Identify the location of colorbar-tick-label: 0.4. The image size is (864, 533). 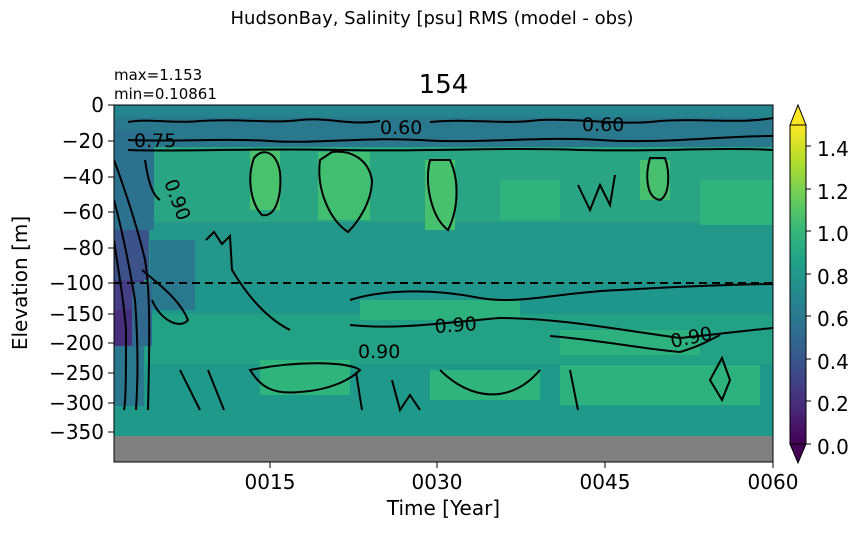
(833, 362).